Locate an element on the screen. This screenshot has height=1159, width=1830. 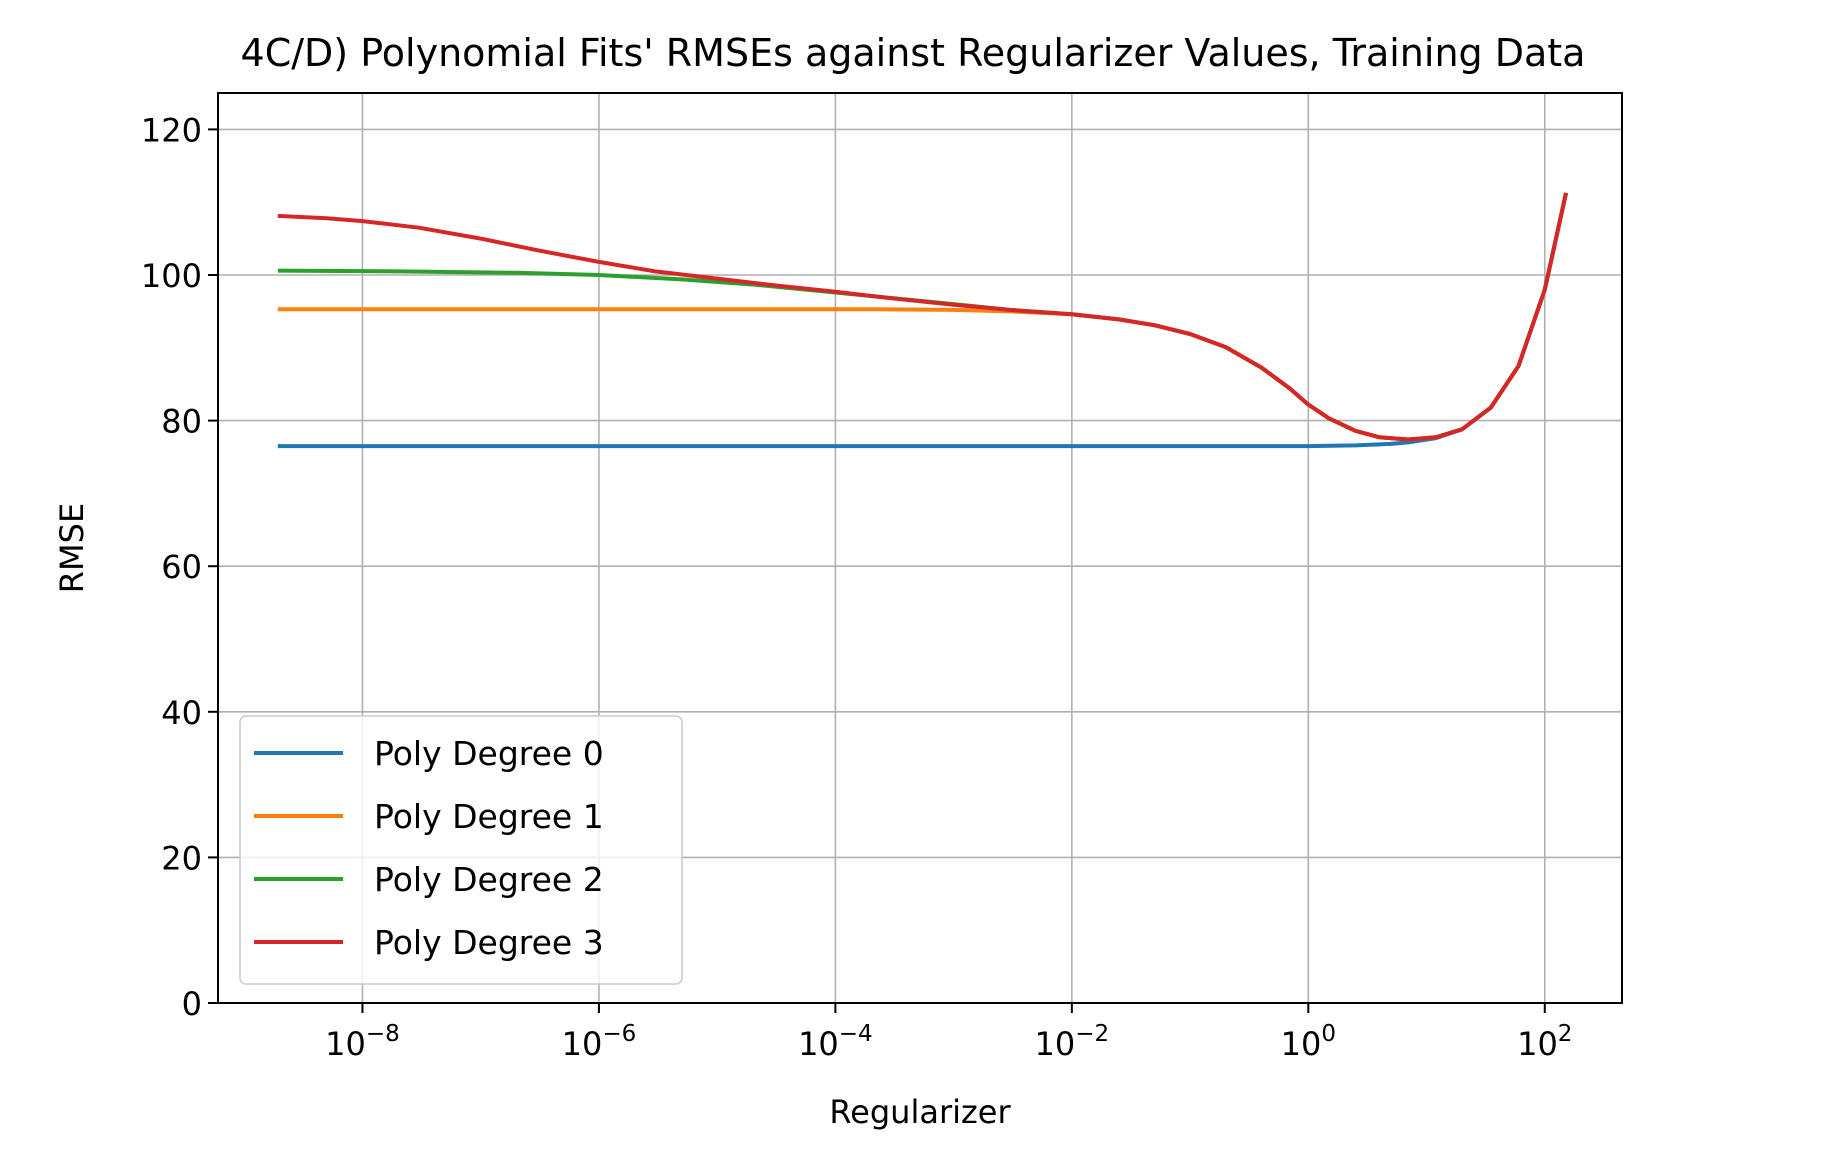
y-tick-label: 60 is located at coordinates (181, 567).